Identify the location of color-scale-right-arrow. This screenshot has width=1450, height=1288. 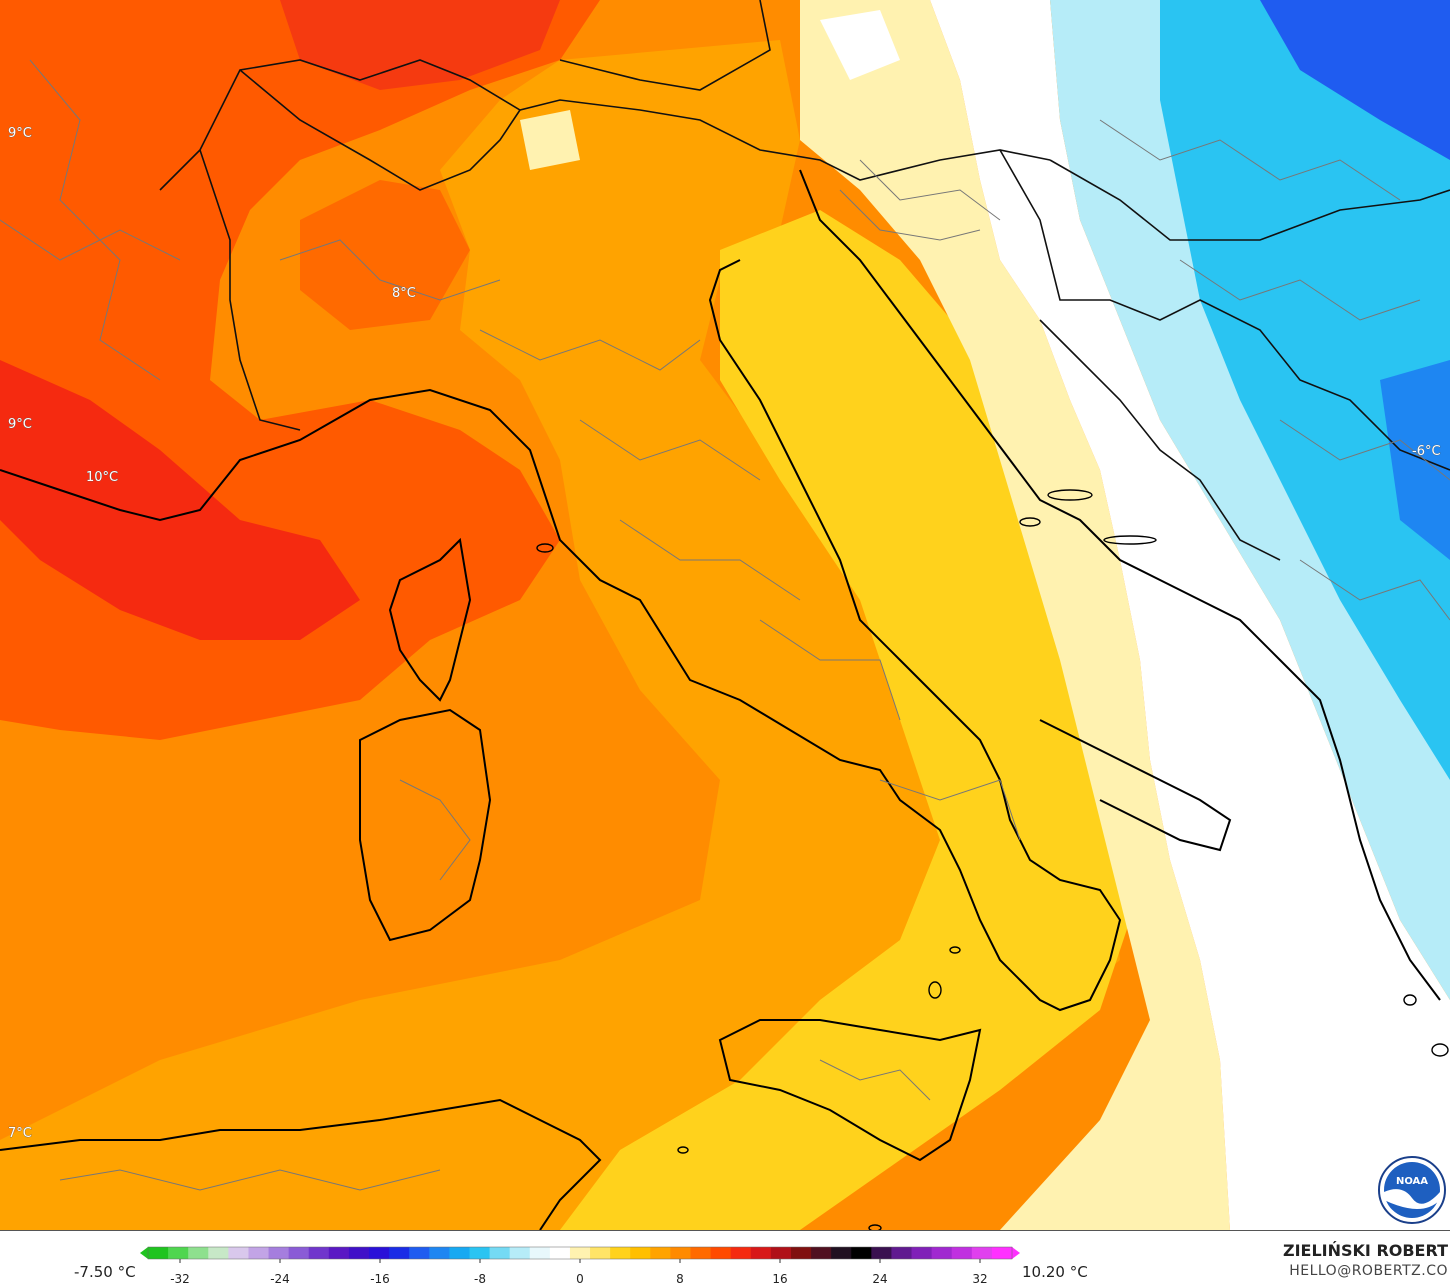
(1016, 1253).